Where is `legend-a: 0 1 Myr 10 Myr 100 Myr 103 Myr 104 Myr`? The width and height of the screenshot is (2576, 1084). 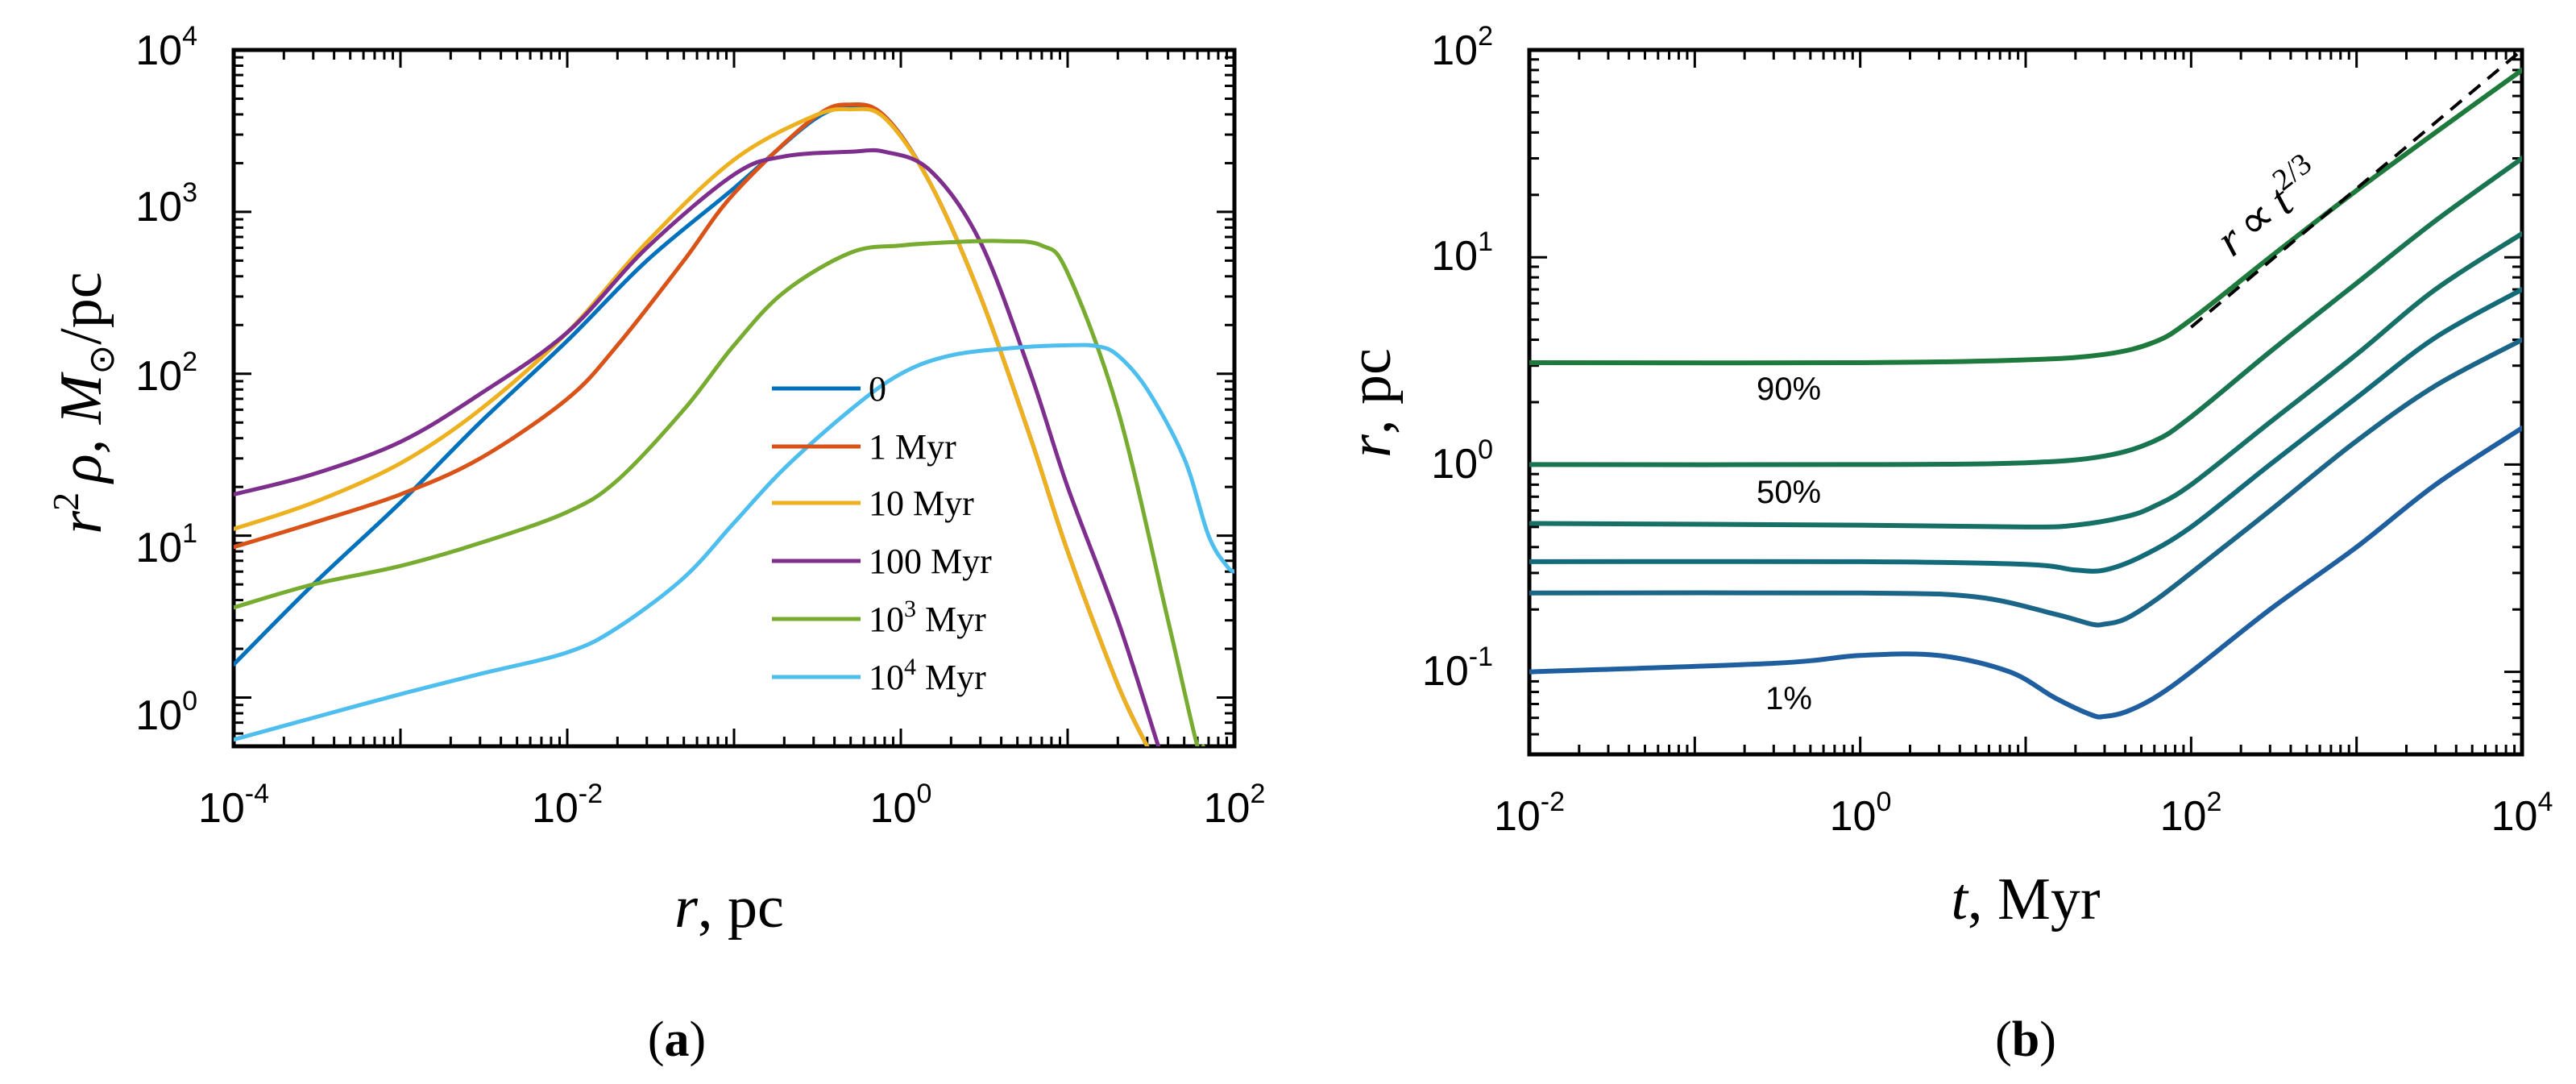
legend-a: 0 1 Myr 10 Myr 100 Myr 103 Myr 104 Myr is located at coordinates (882, 533).